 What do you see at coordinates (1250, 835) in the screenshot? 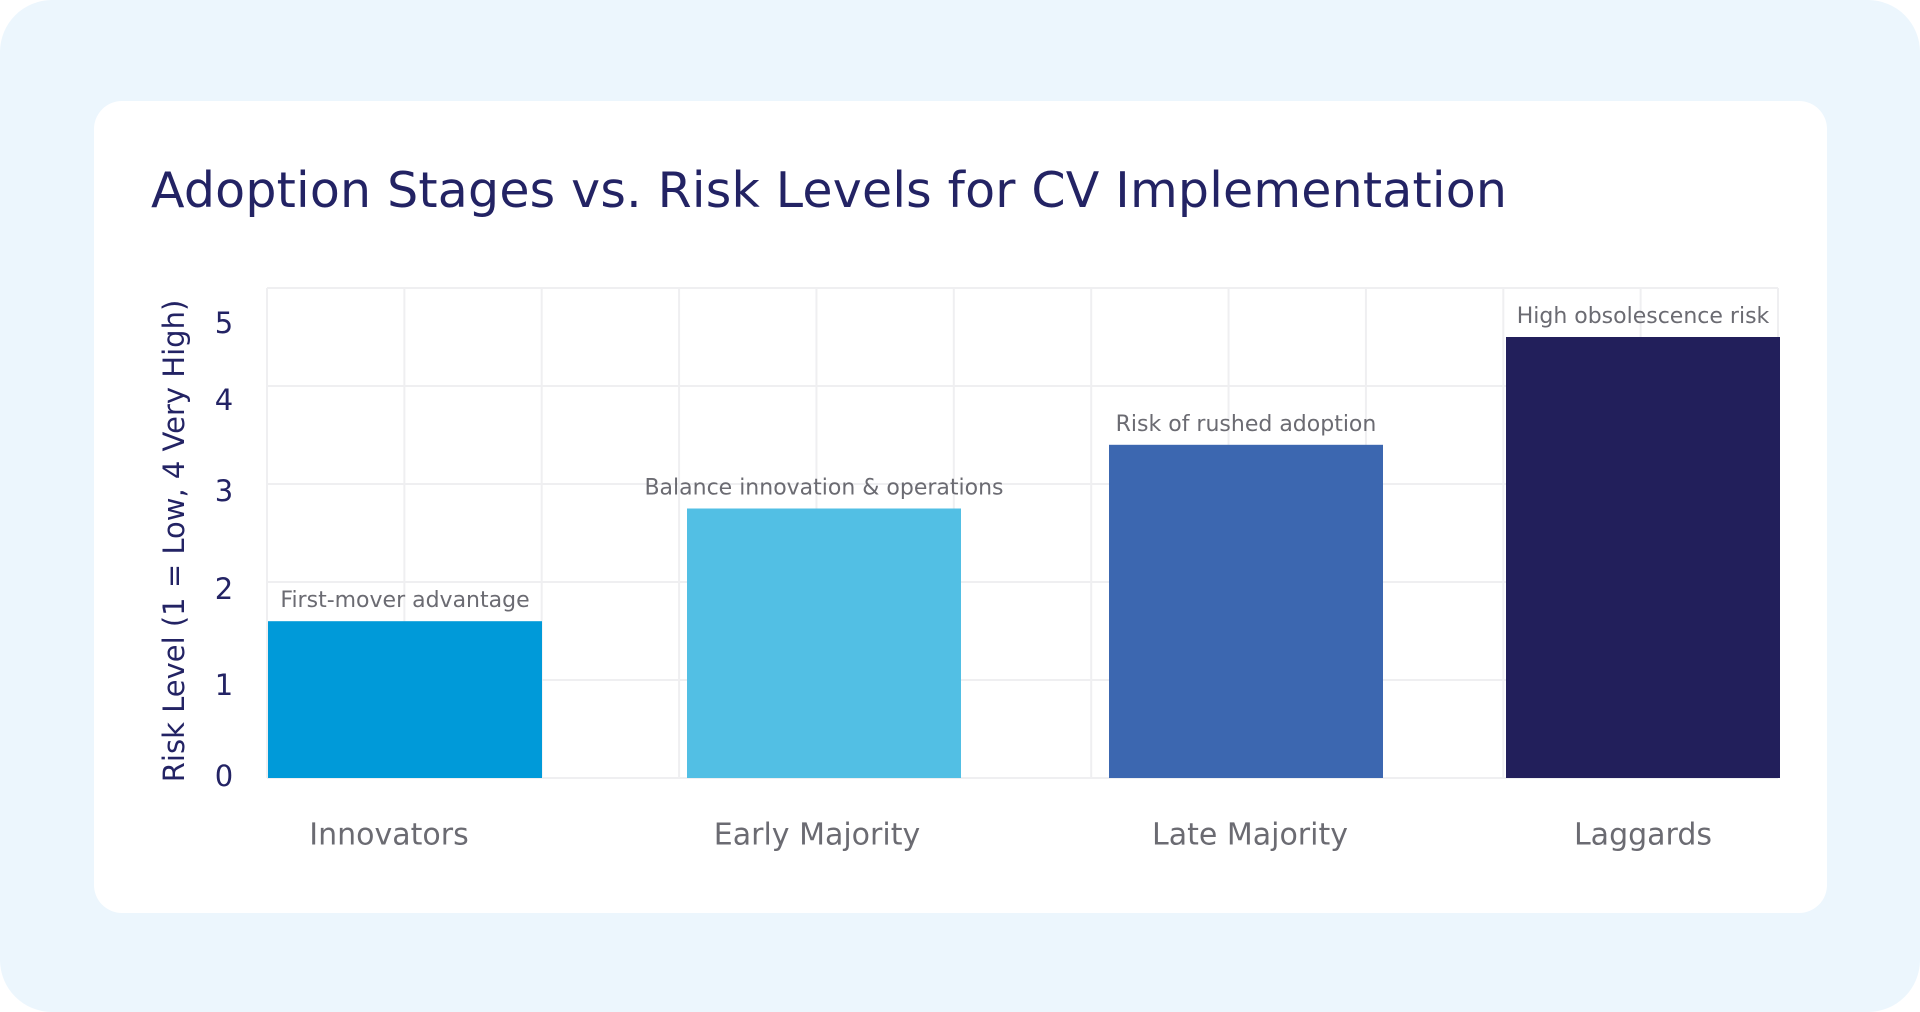
I see `x-tick-label: Late Majority` at bounding box center [1250, 835].